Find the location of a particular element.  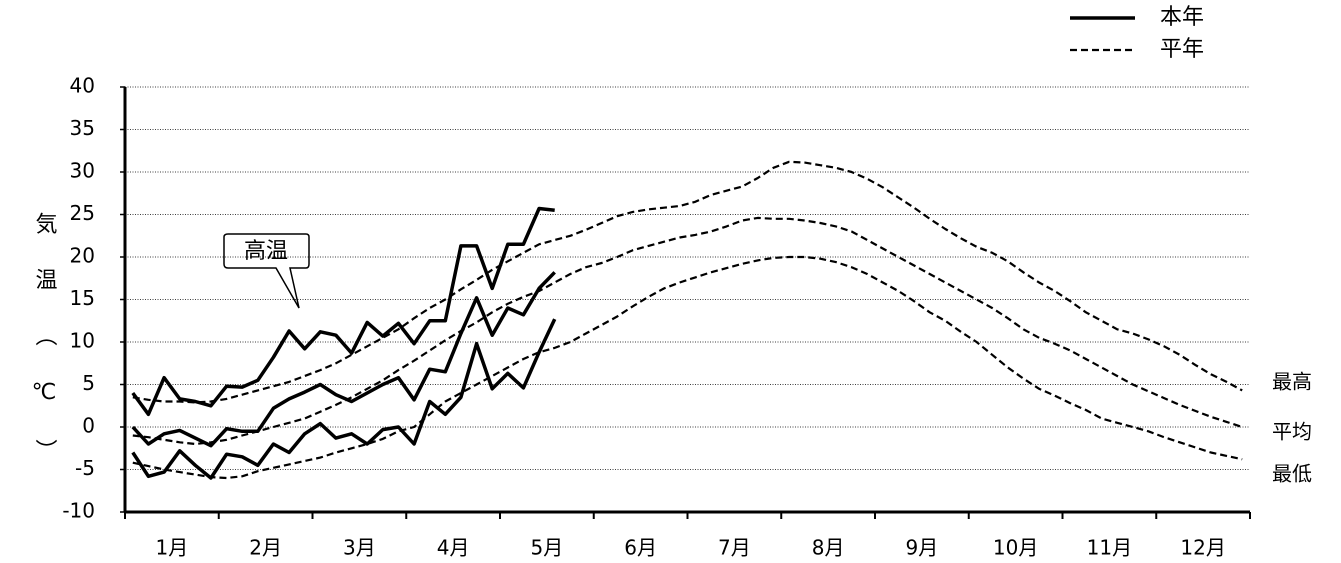

x-tick-label: 12月 is located at coordinates (1202, 548).